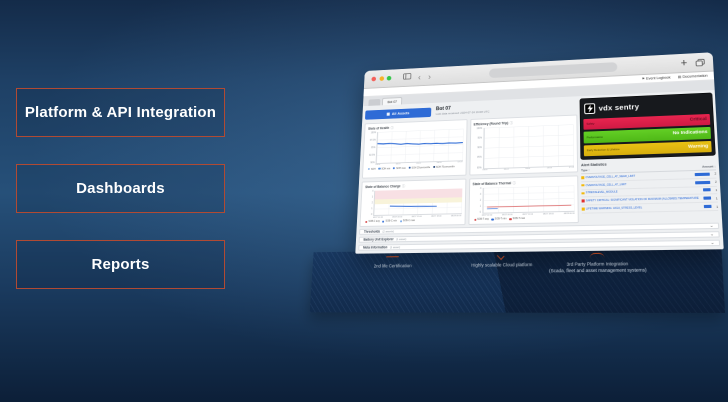  Describe the element at coordinates (381, 78) in the screenshot. I see `minimize-window-button` at that location.